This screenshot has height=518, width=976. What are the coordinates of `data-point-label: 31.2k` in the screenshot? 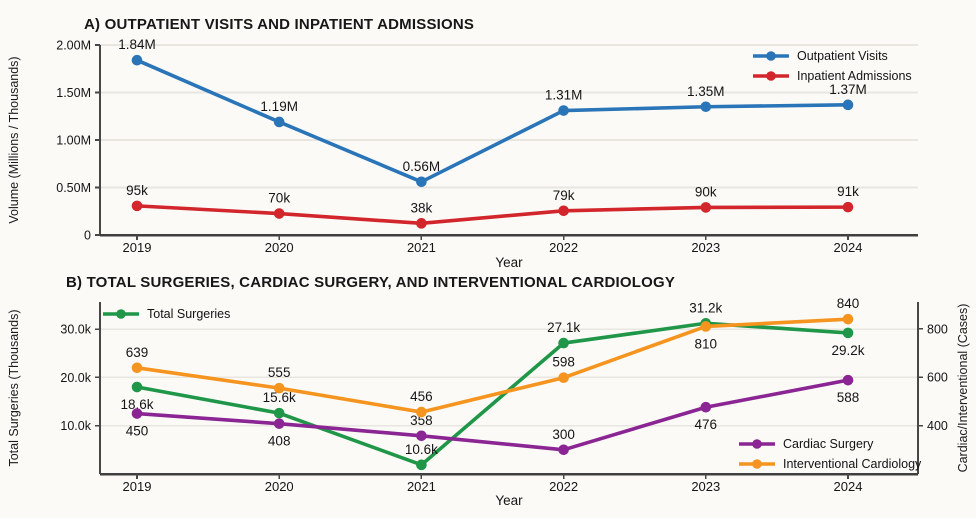 It's located at (705, 307).